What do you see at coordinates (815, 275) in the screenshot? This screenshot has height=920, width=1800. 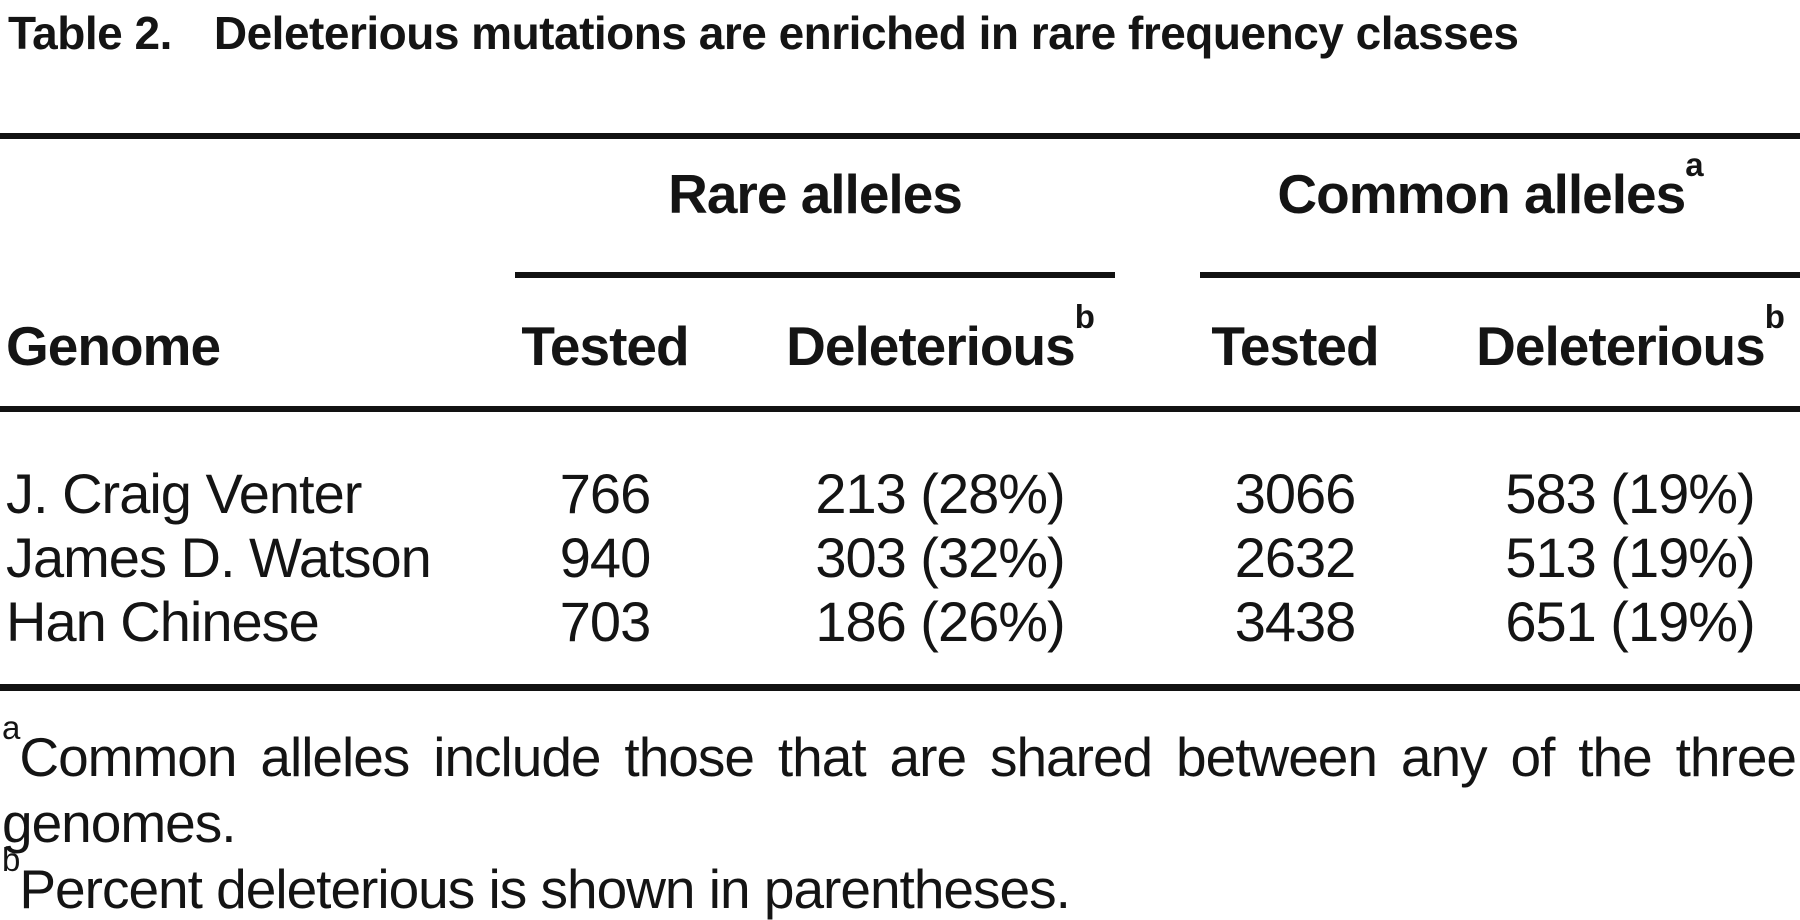 I see `rule-under-rare-alleles` at bounding box center [815, 275].